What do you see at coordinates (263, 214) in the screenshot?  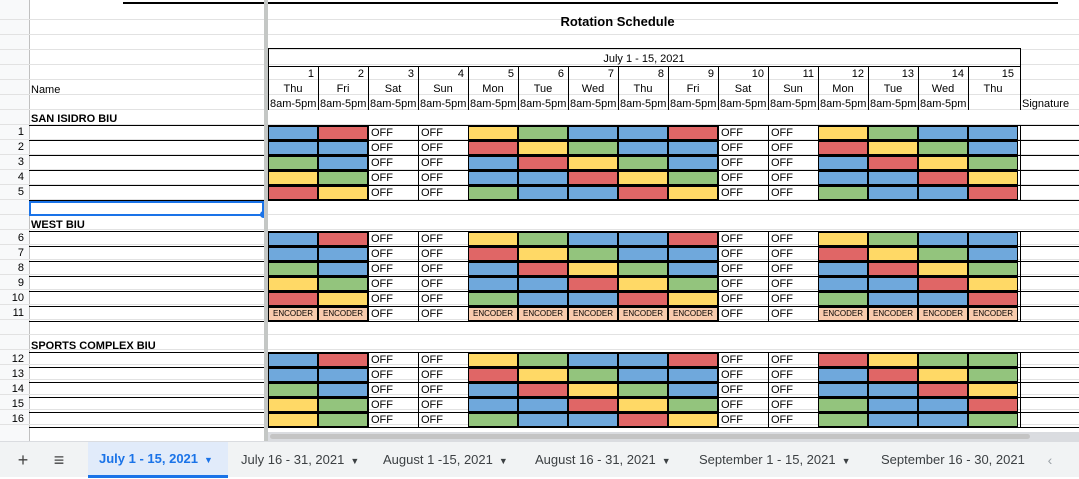 I see `selection-fill-handle` at bounding box center [263, 214].